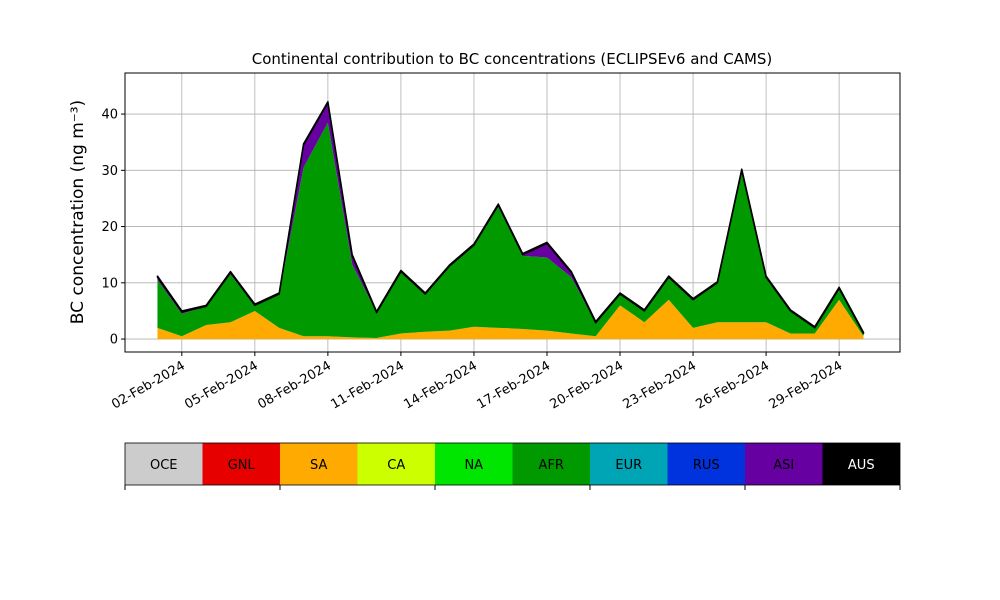  What do you see at coordinates (367, 385) in the screenshot?
I see `x-tick-label: 11-Feb-2024` at bounding box center [367, 385].